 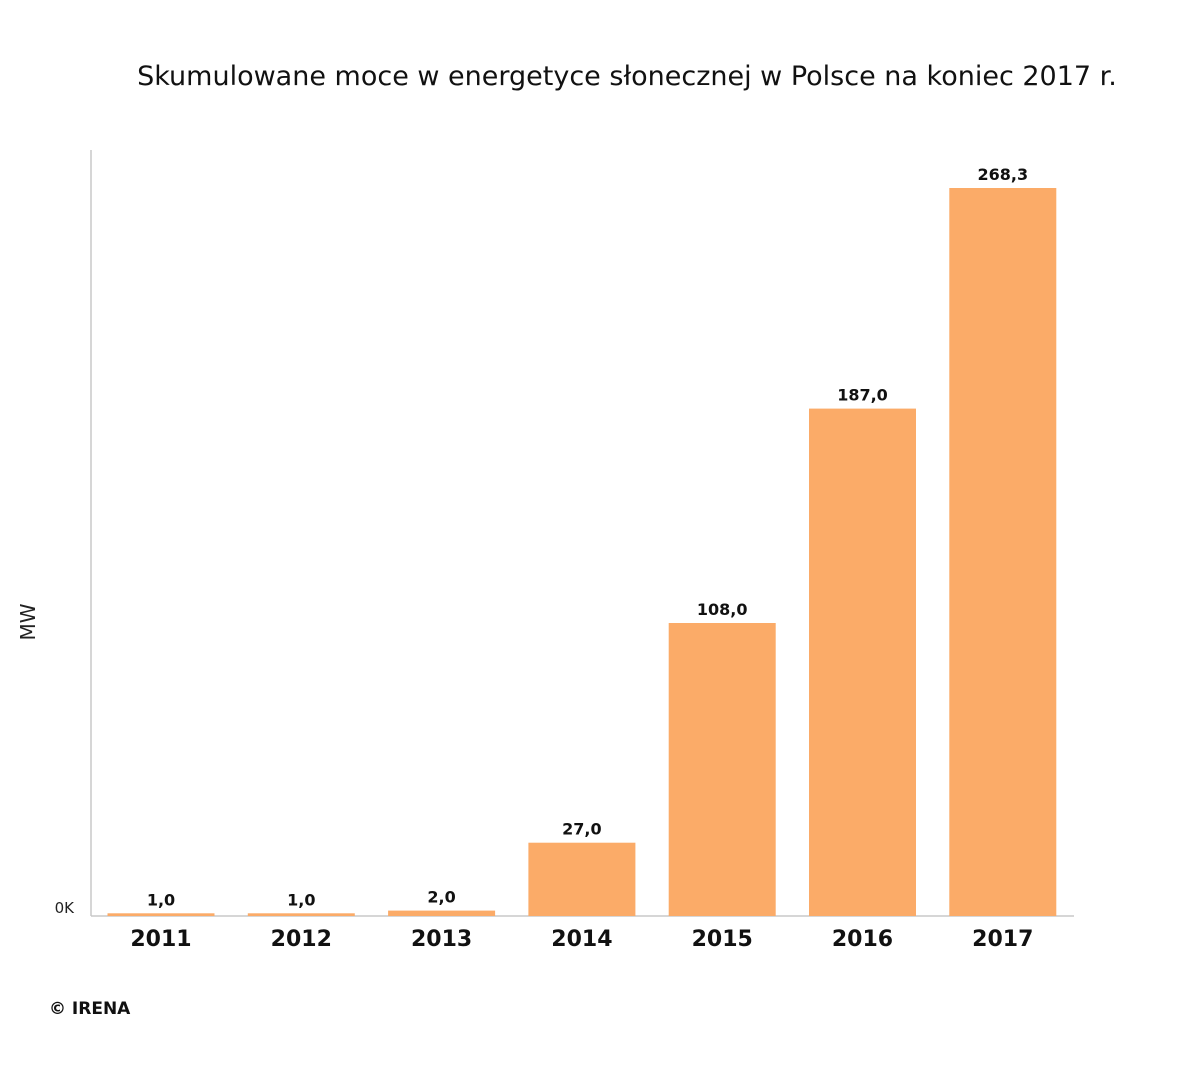 I want to click on value-label-2011: 1,0, so click(x=161, y=899).